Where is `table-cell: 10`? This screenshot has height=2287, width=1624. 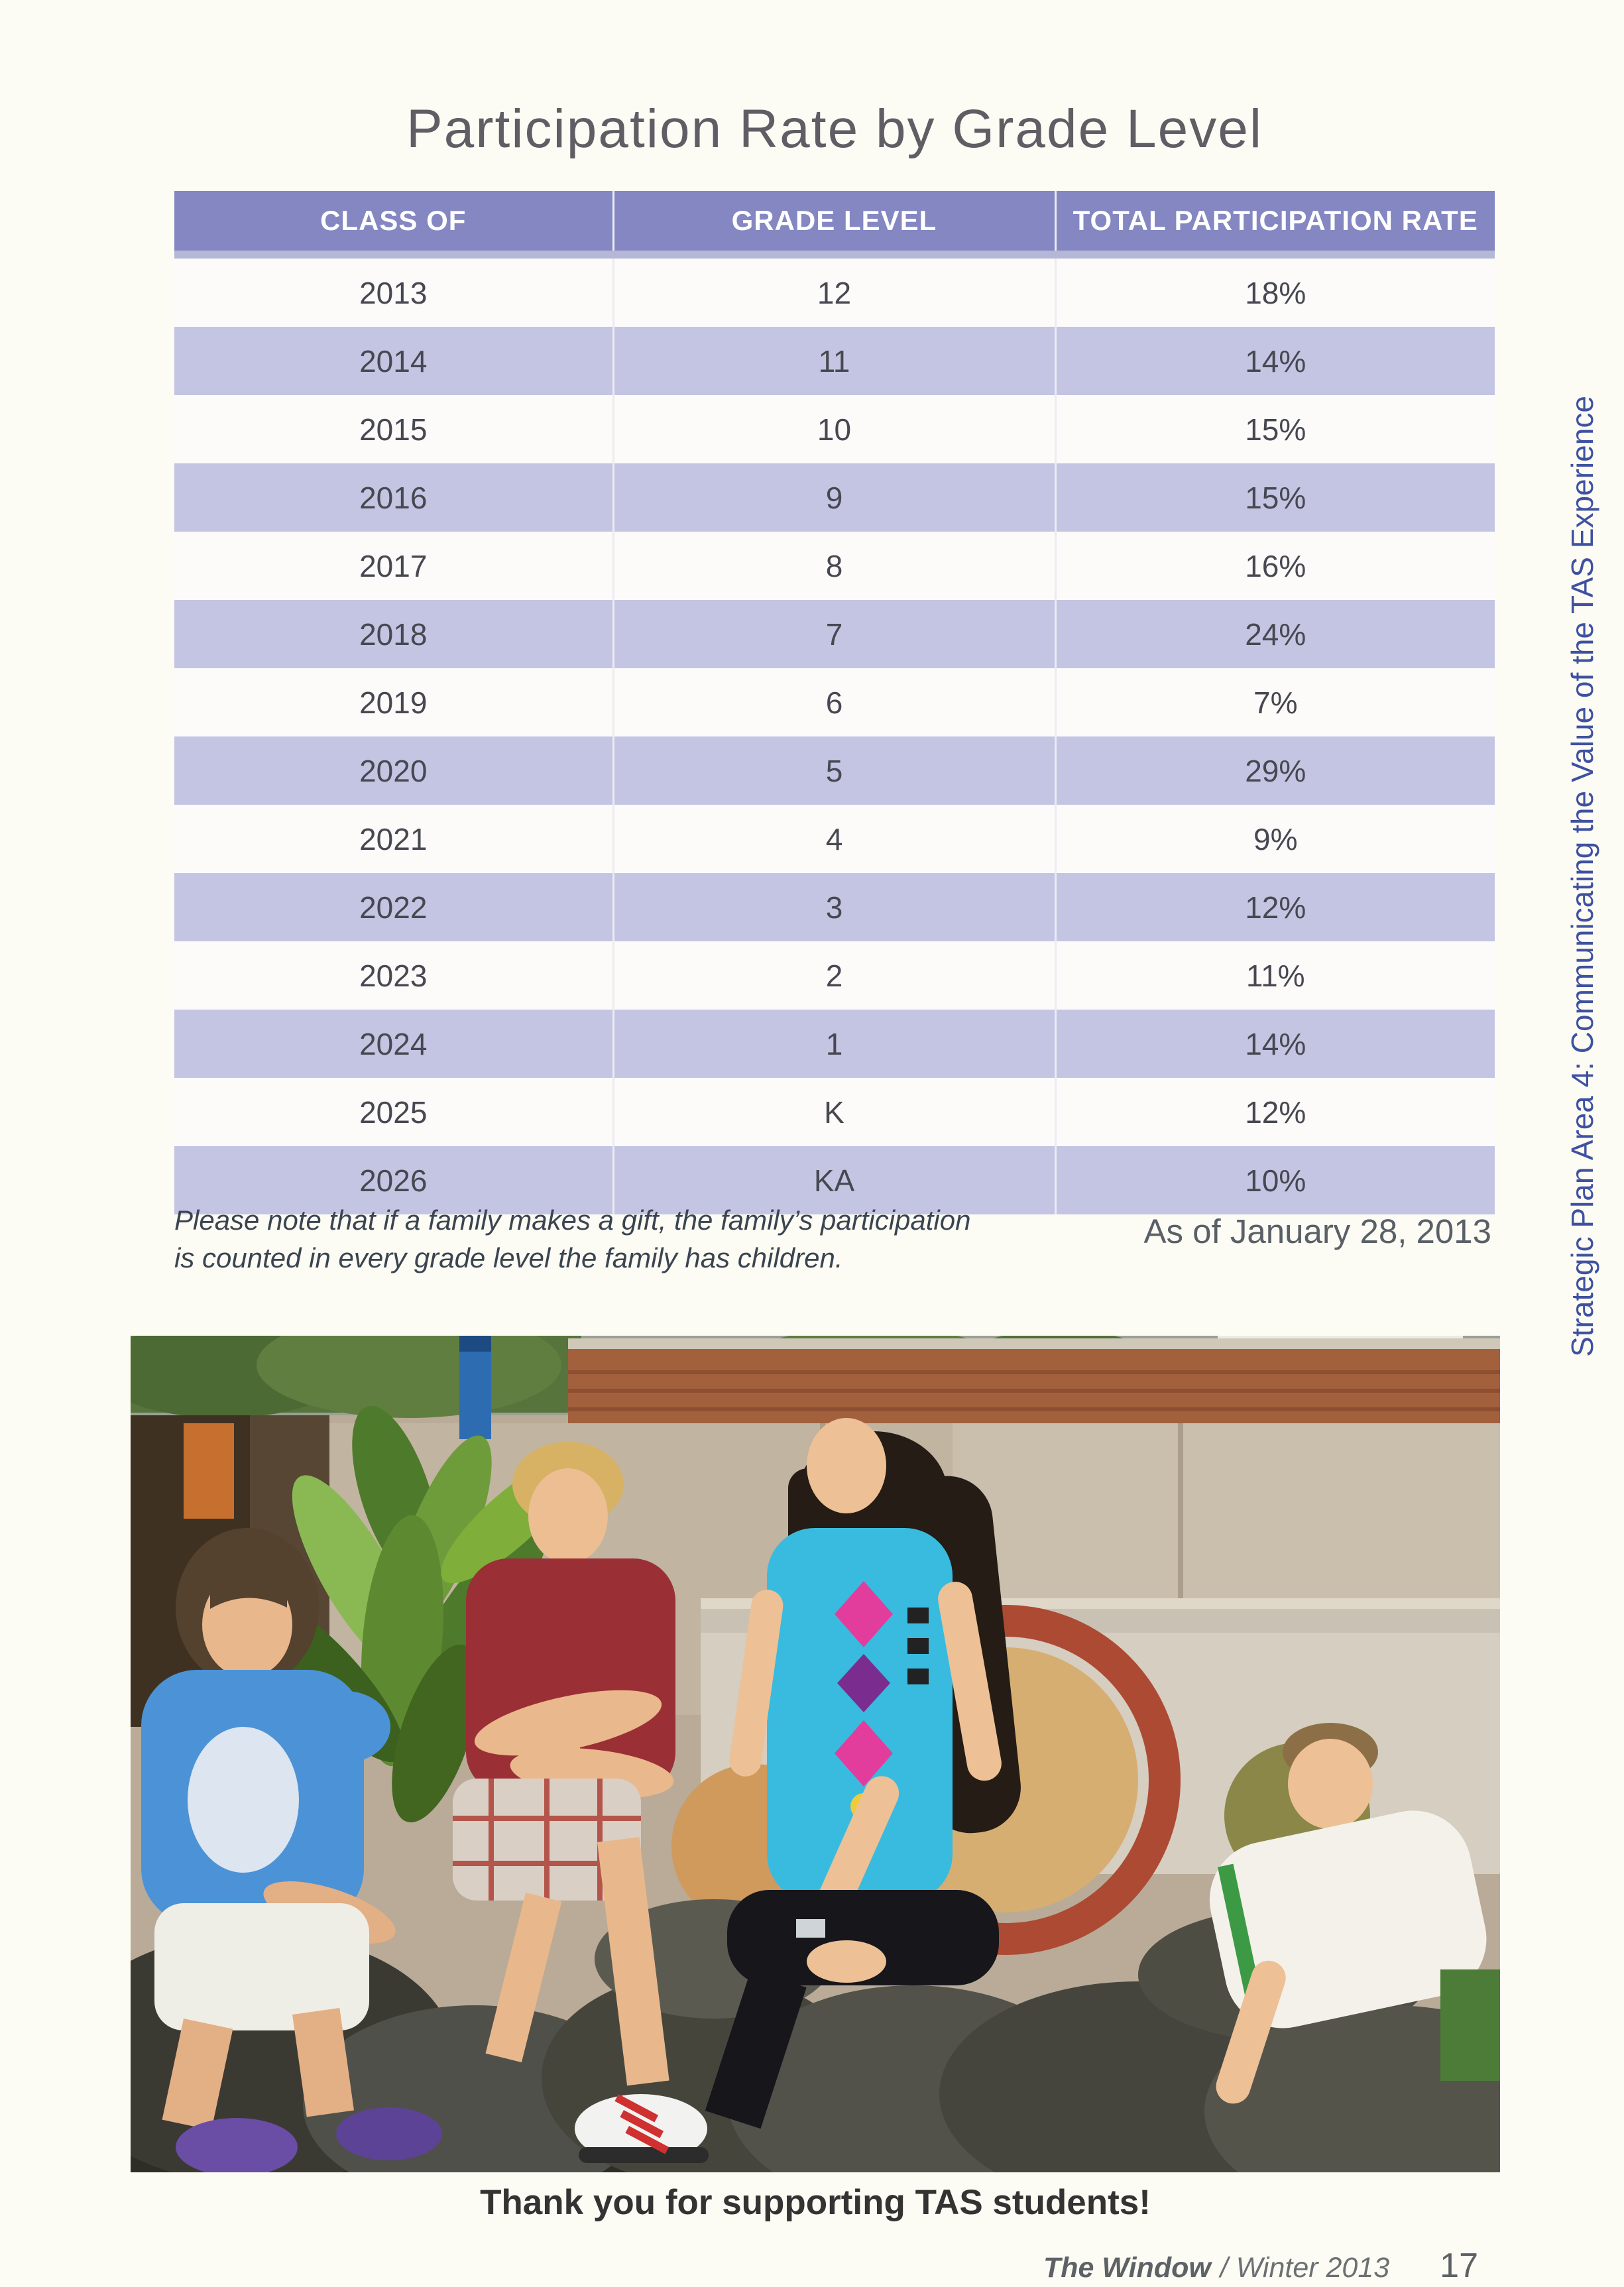
table-cell: 10 is located at coordinates (833, 429).